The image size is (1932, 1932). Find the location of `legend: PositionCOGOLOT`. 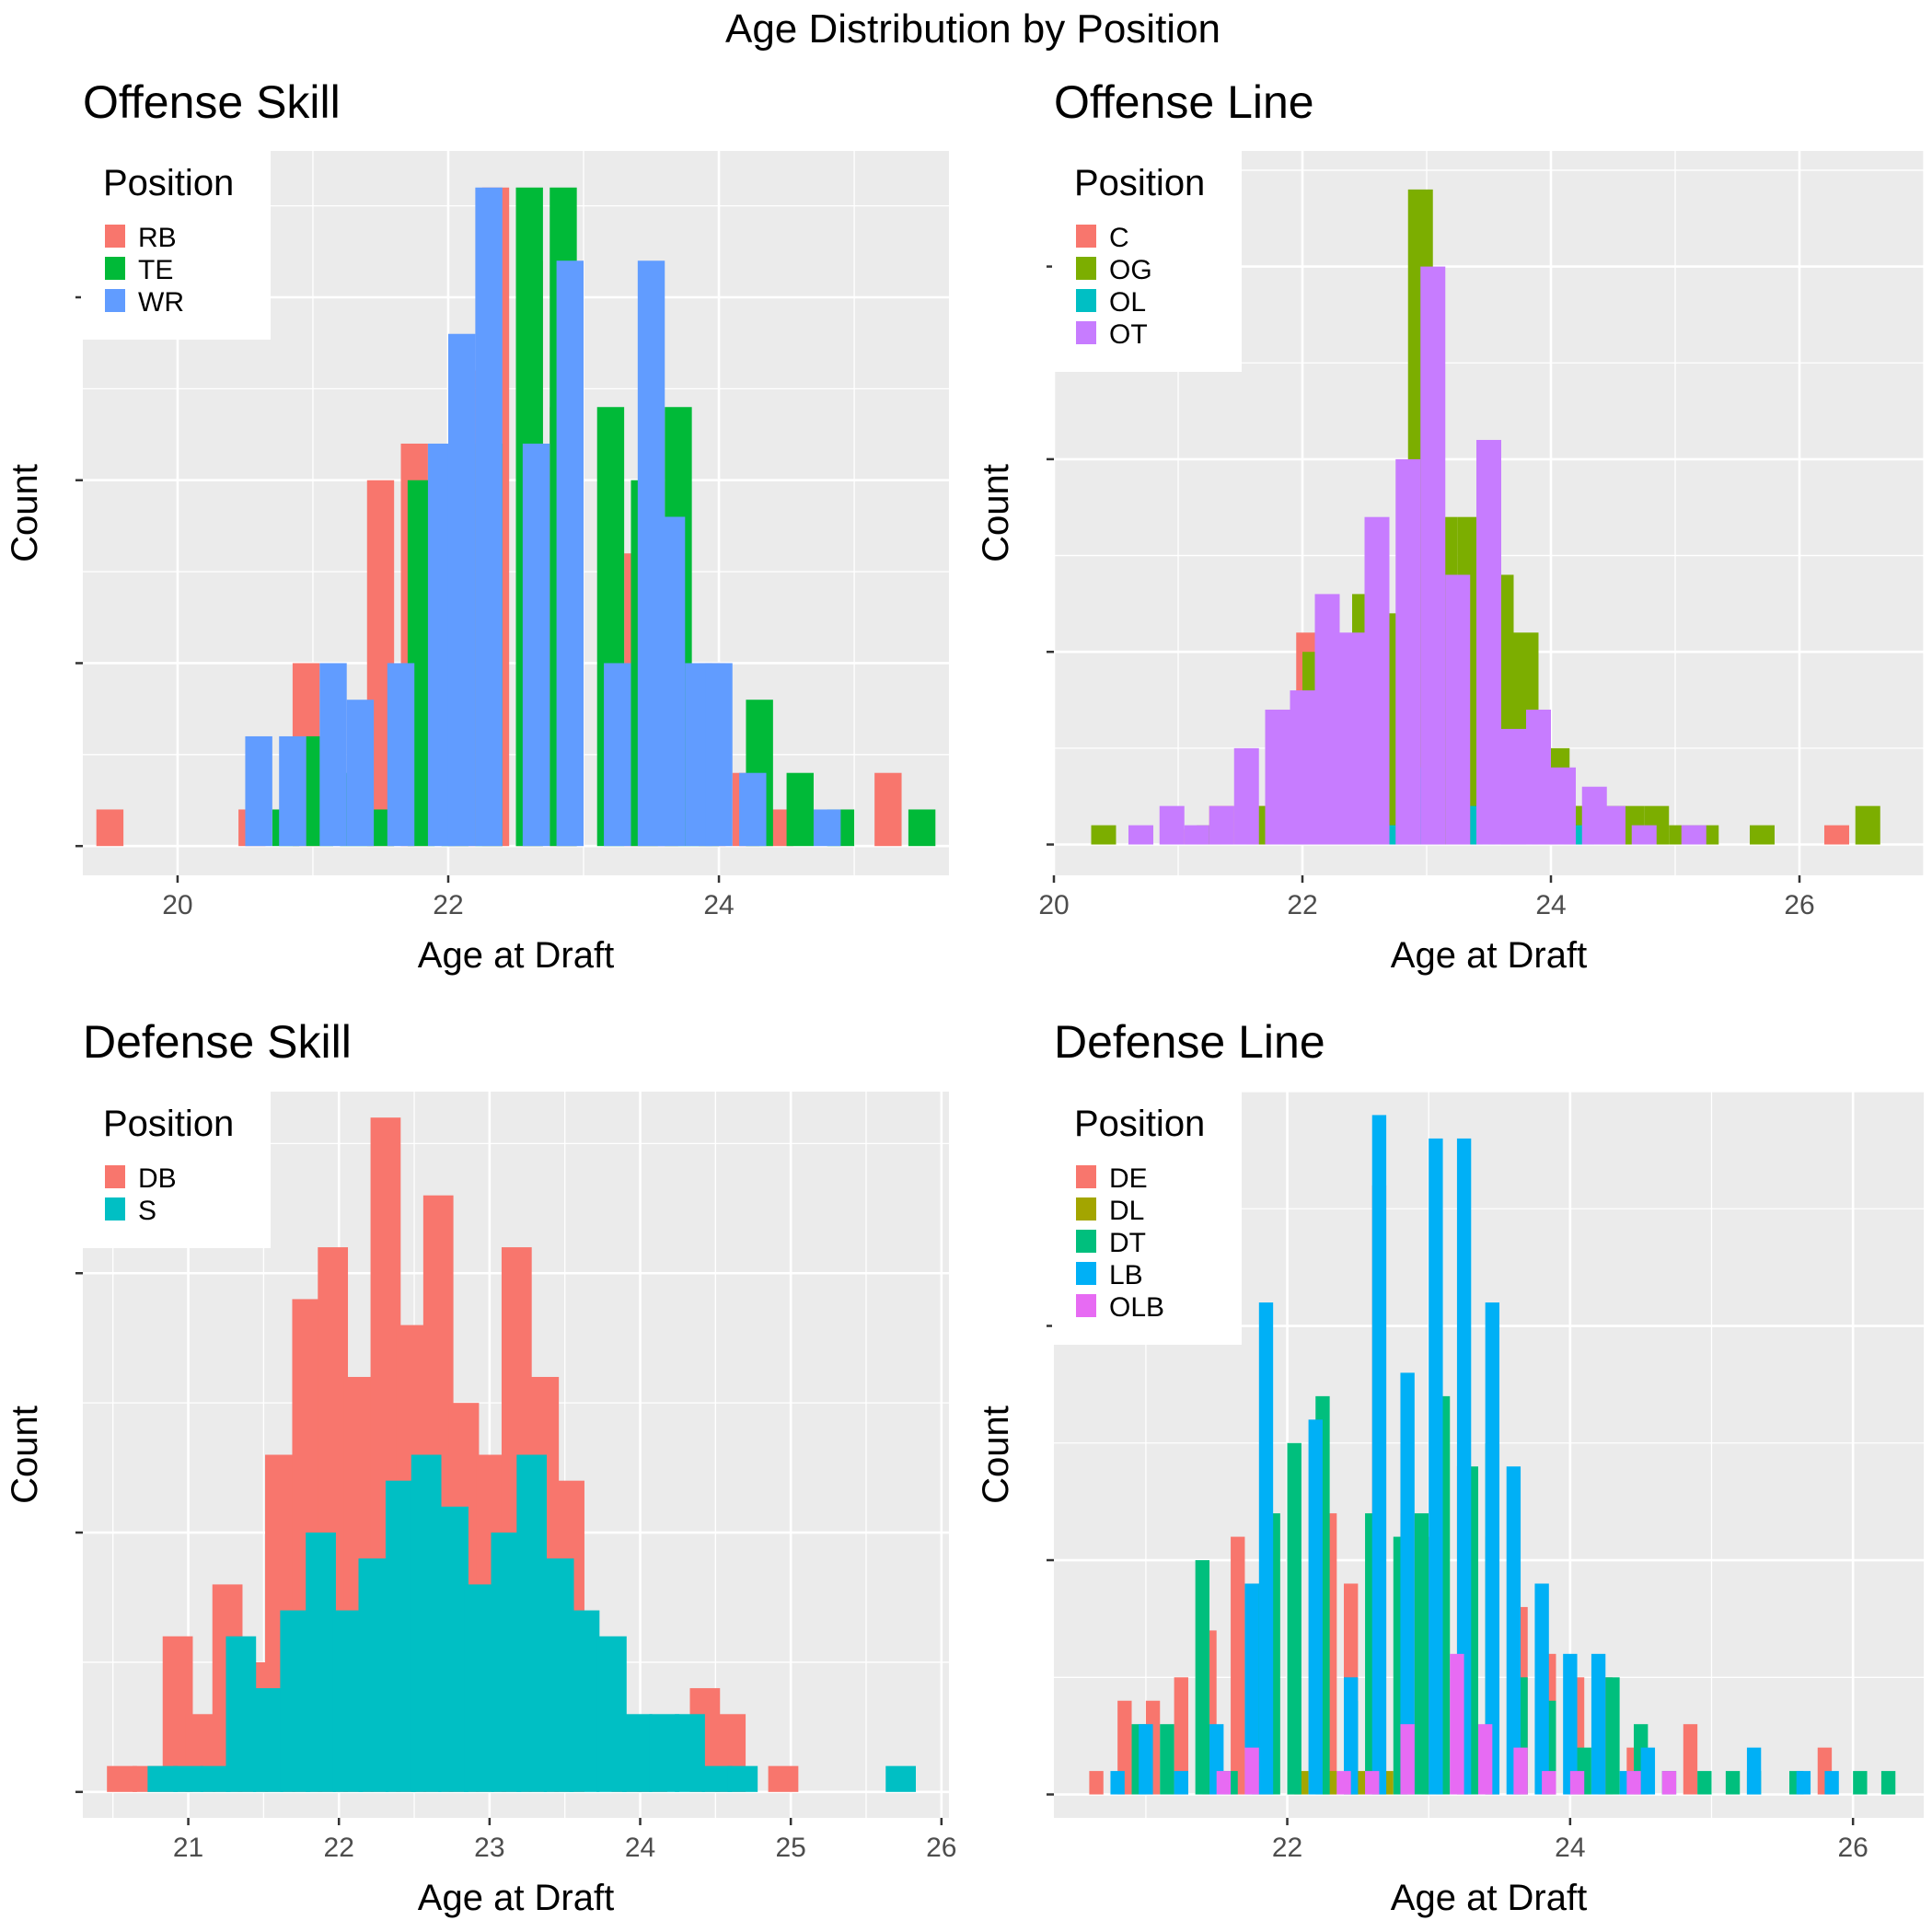

legend: PositionCOGOLOT is located at coordinates (1147, 261).